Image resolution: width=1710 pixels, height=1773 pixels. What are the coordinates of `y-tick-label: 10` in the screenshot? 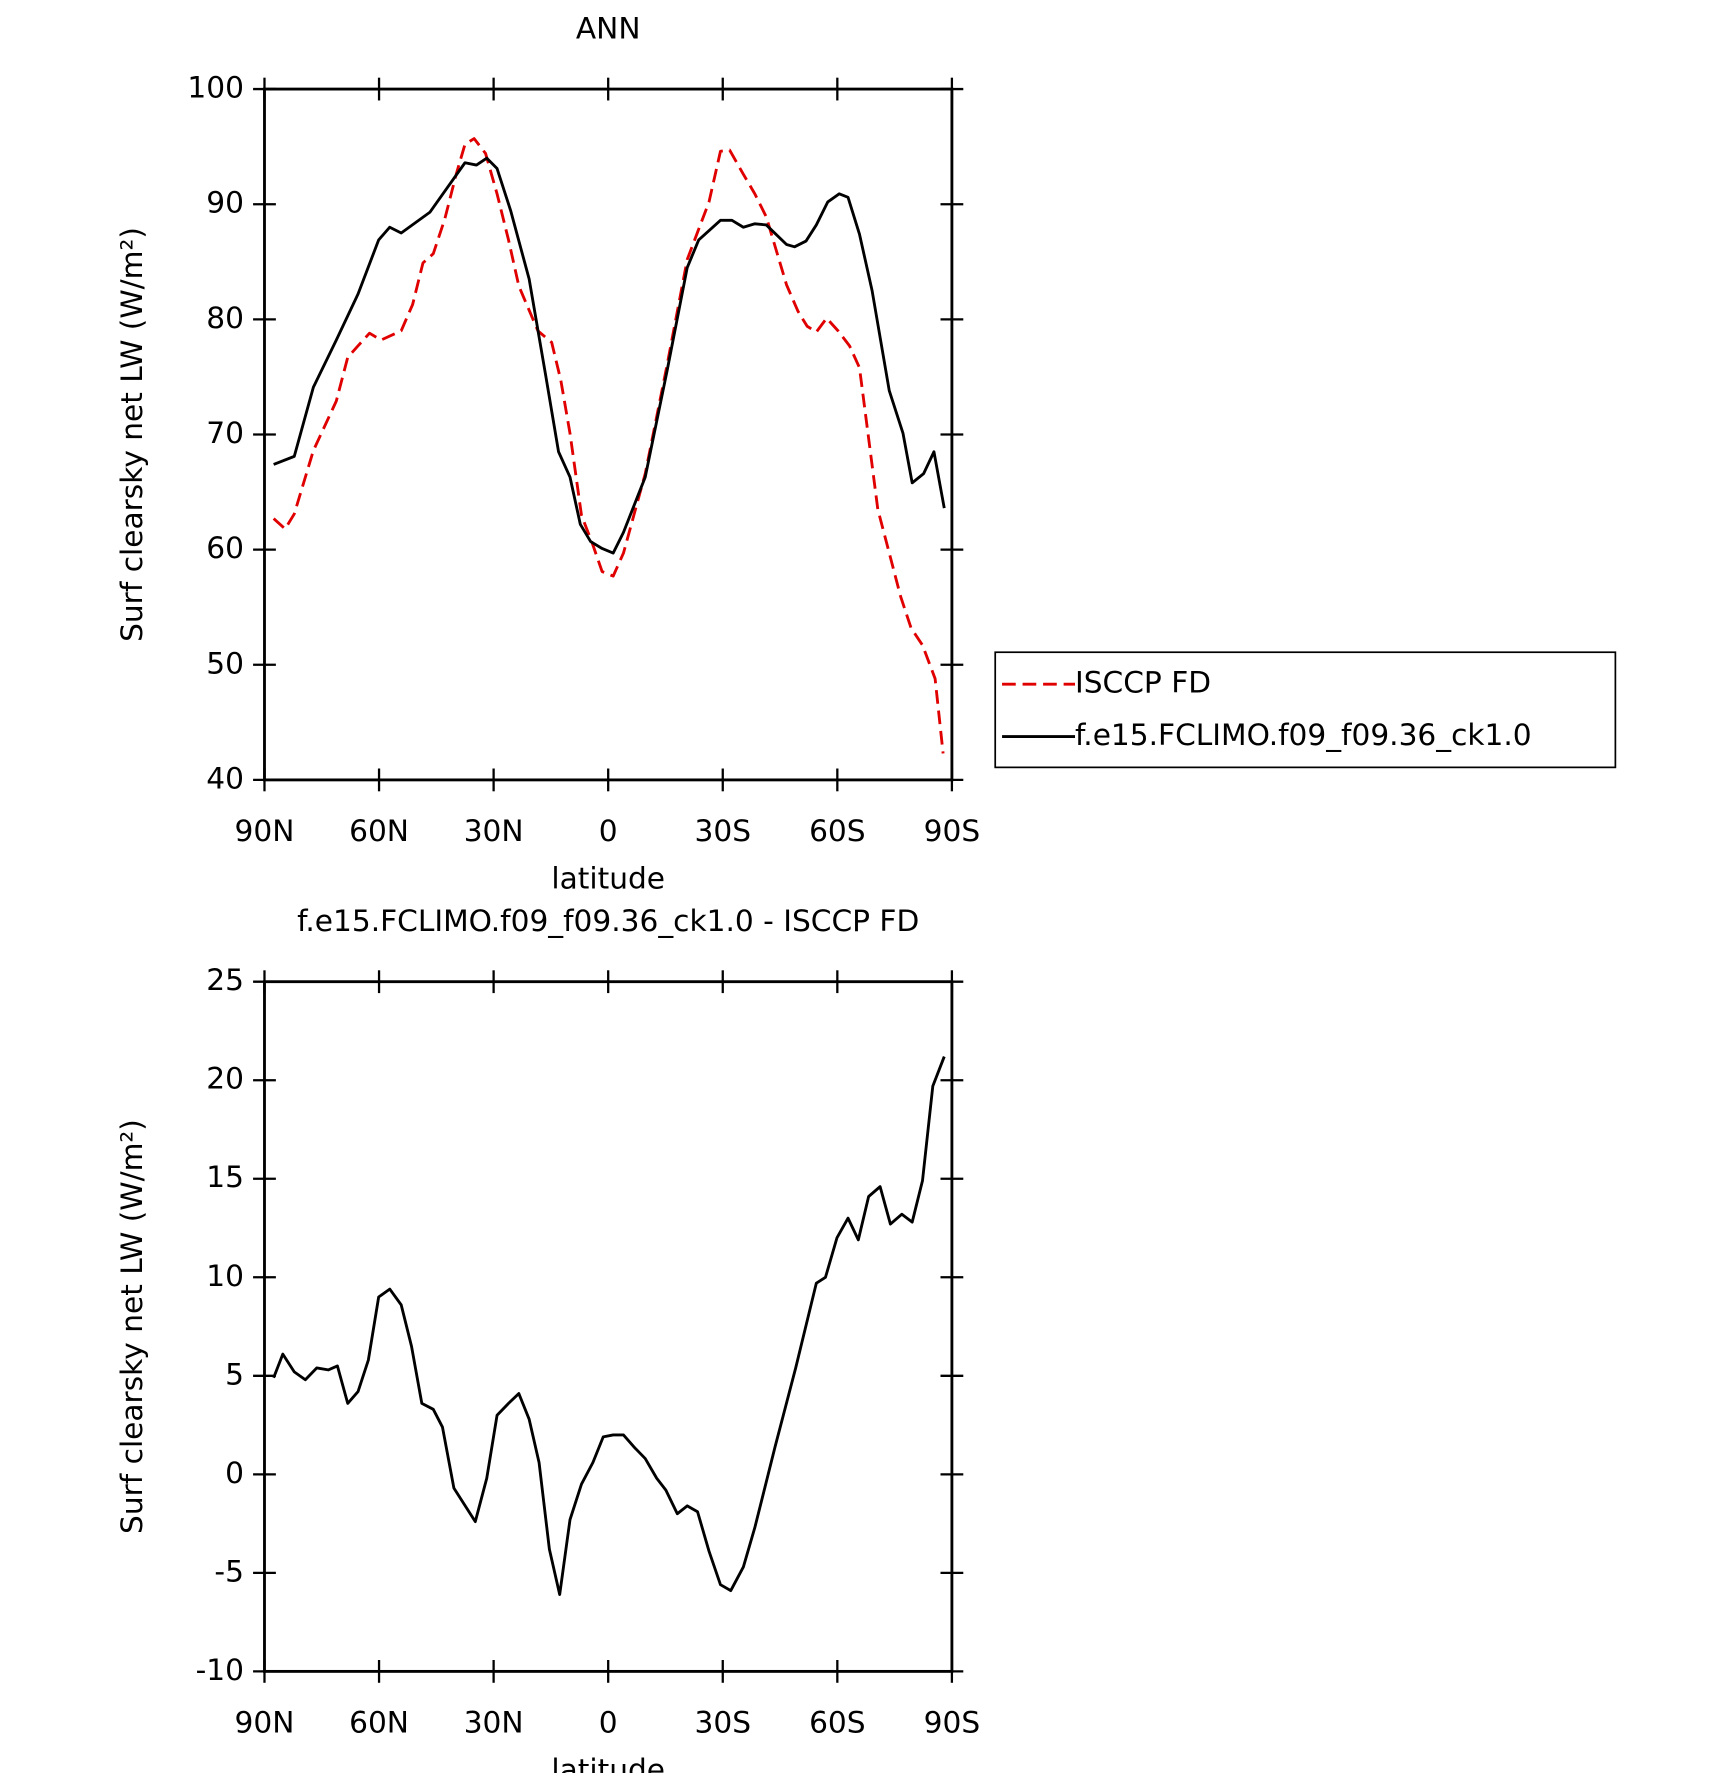 It's located at (225, 1275).